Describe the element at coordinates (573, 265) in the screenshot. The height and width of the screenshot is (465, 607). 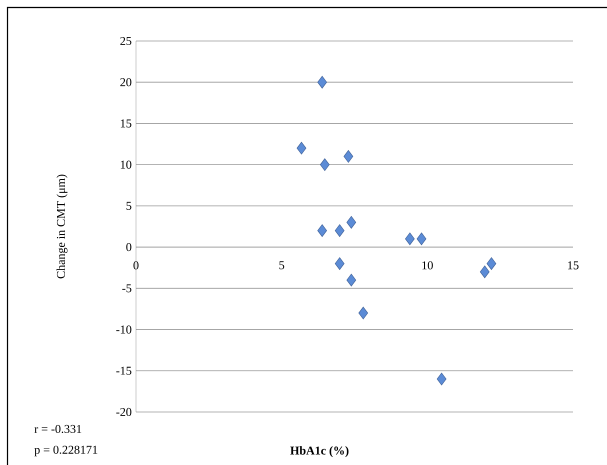
I see `x-tick-label: 15` at that location.